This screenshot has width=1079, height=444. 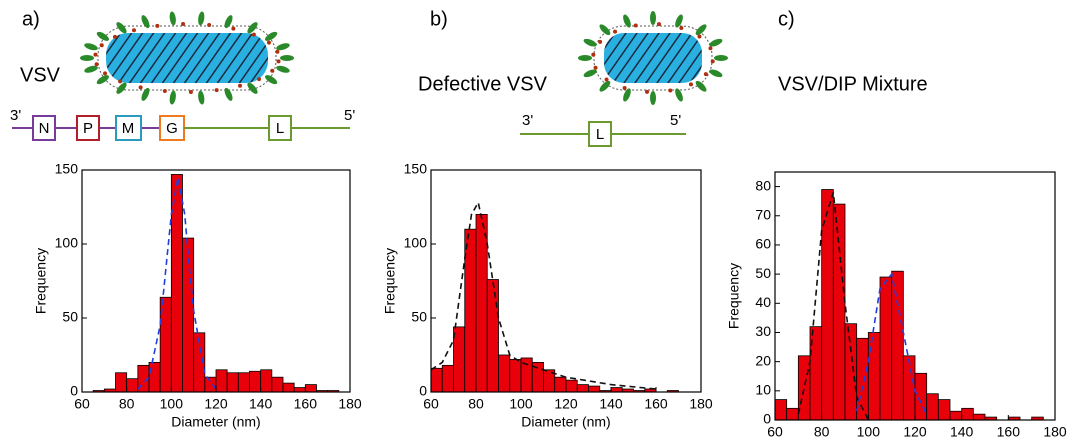 What do you see at coordinates (280, 128) in the screenshot?
I see `gene-box: L` at bounding box center [280, 128].